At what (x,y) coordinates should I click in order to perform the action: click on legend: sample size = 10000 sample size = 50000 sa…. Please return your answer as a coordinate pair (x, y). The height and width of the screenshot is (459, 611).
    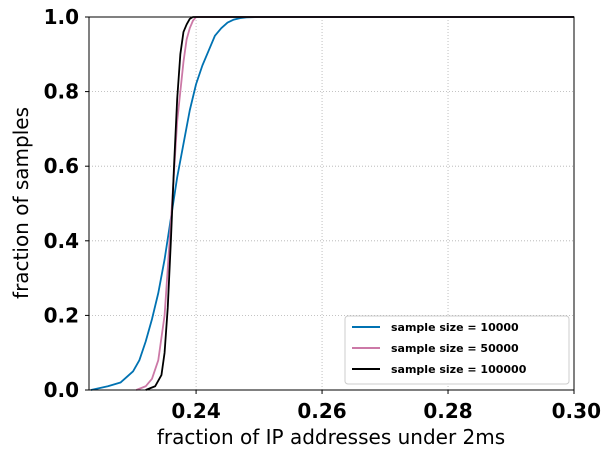
    Looking at the image, I should click on (457, 350).